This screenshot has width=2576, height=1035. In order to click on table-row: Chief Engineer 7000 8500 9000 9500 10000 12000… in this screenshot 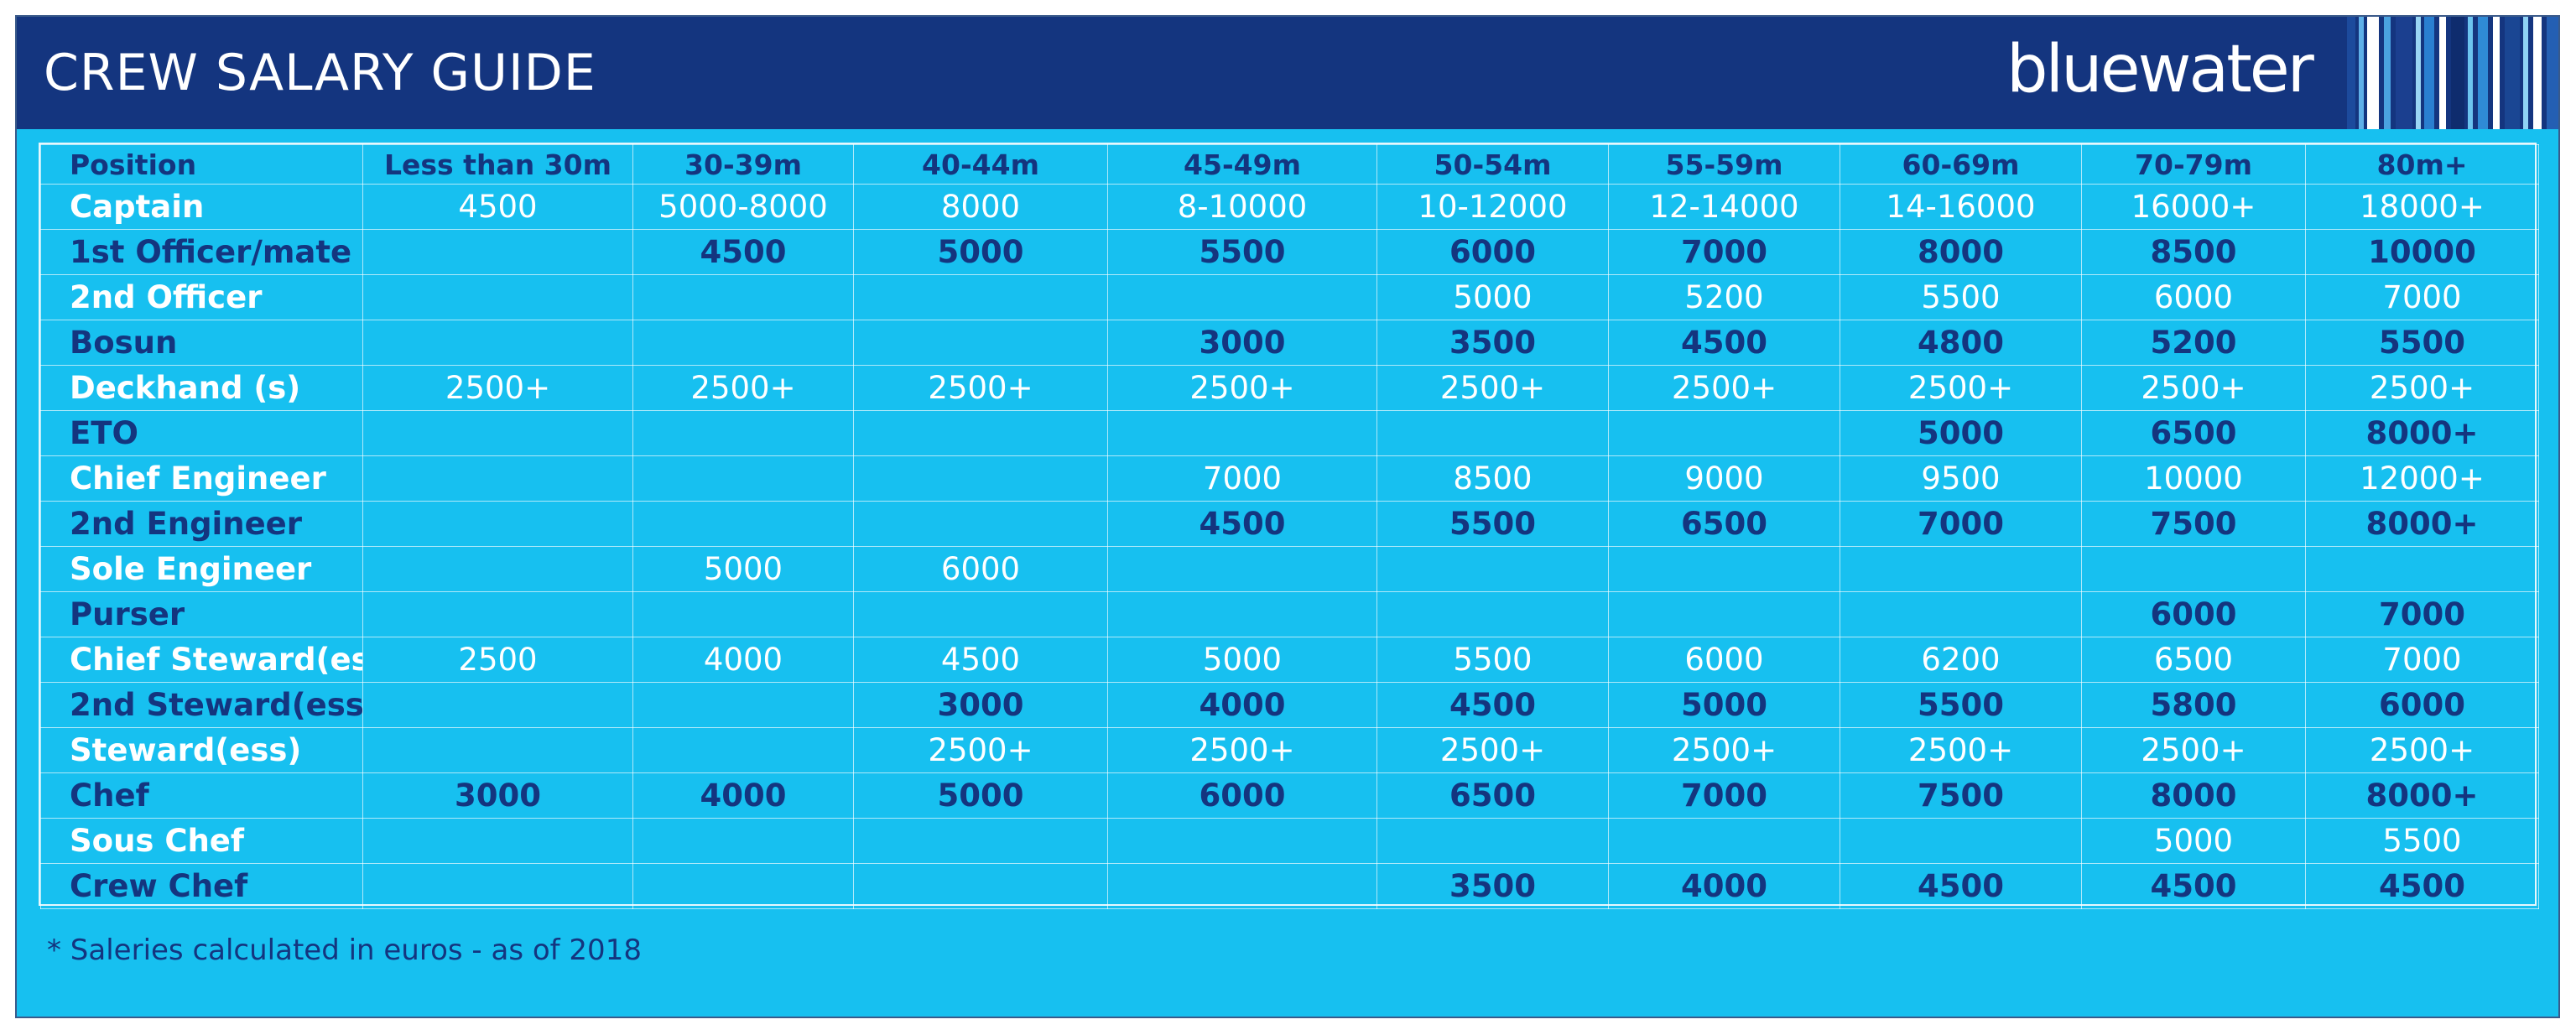, I will do `click(1289, 478)`.